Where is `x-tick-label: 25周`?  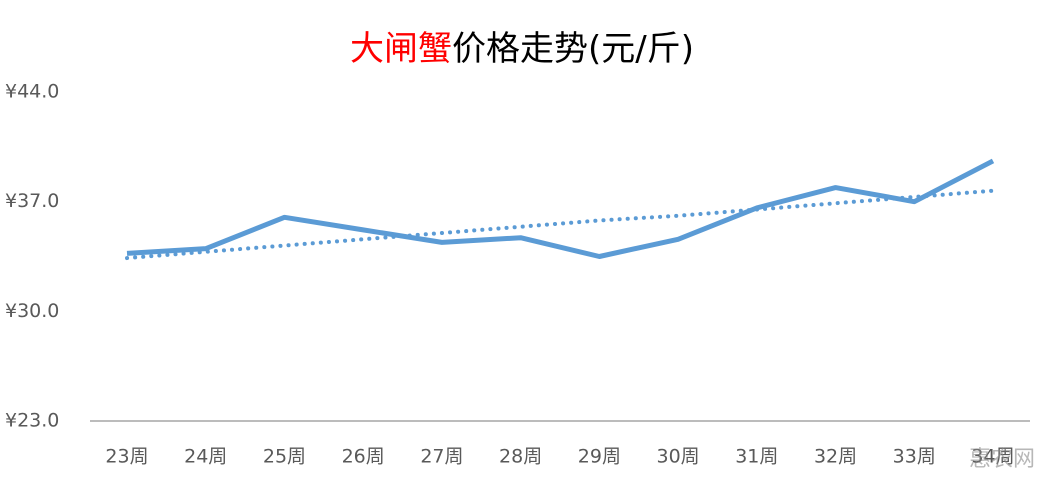
x-tick-label: 25周 is located at coordinates (284, 457).